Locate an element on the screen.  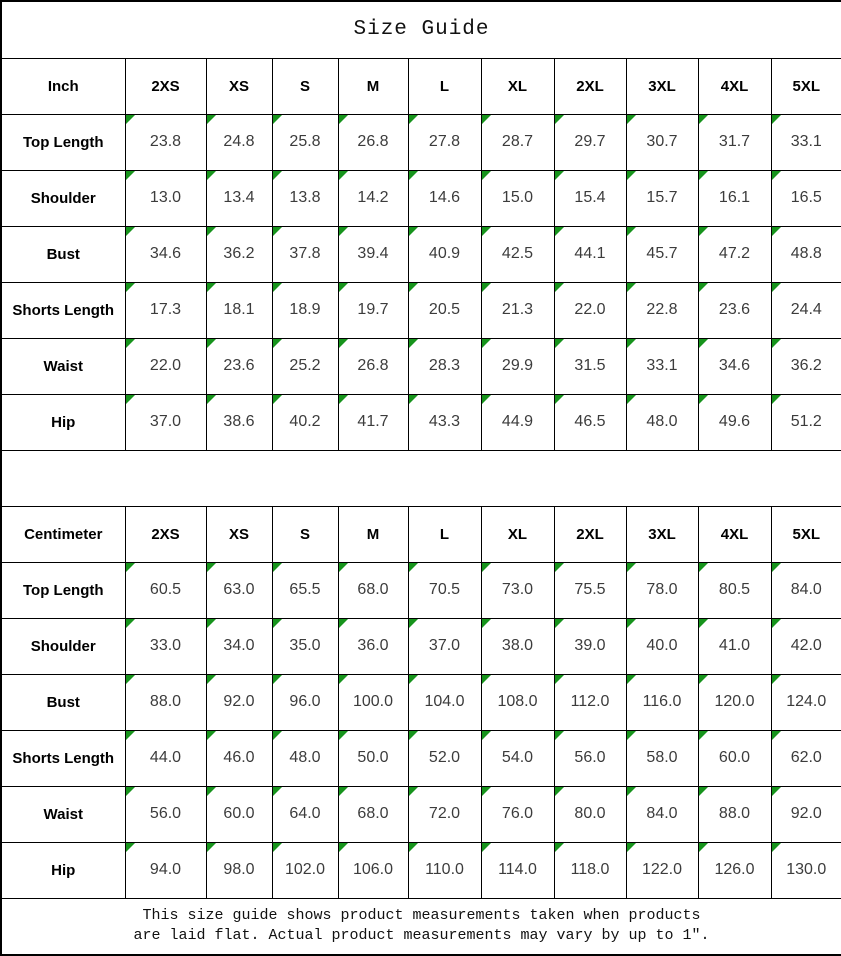
size-header-row: Centimeter 2XS XS S M L XL 2XL 3XL 4XL 5XL is located at coordinates (420, 534).